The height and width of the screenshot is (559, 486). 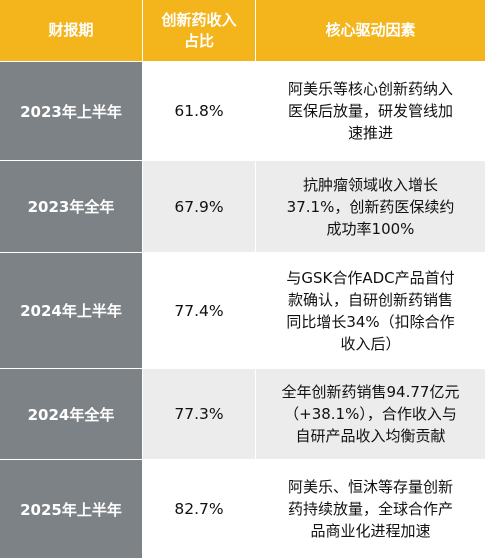 What do you see at coordinates (71, 414) in the screenshot?
I see `row-period: 2024年全年` at bounding box center [71, 414].